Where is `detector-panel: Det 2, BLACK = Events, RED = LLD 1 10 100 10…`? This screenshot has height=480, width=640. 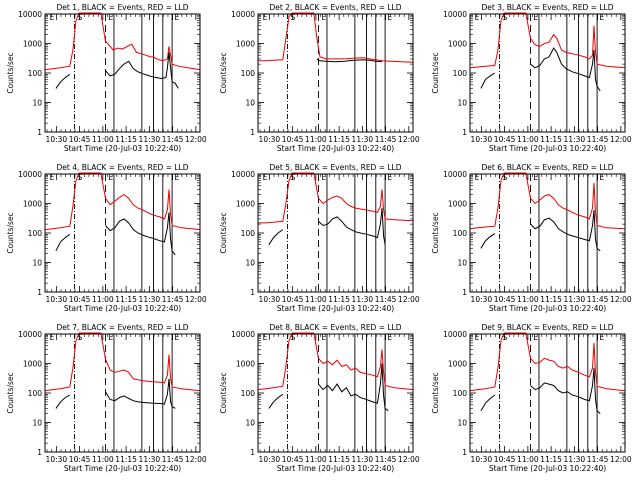 detector-panel: Det 2, BLACK = Events, RED = LLD 1 10 100 10… is located at coordinates (319, 78).